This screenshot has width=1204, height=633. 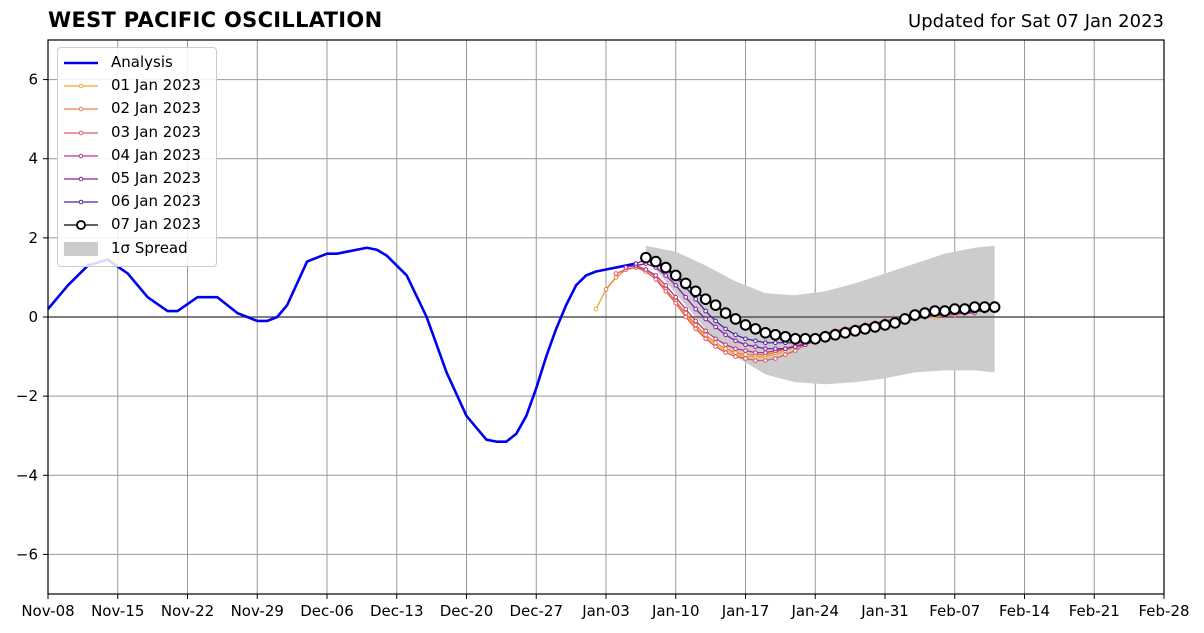 I want to click on x-tick-label: Jan-17, so click(x=745, y=611).